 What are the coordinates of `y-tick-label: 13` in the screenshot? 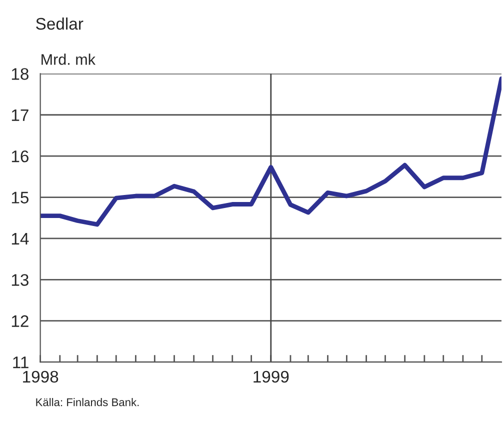 It's located at (20, 280).